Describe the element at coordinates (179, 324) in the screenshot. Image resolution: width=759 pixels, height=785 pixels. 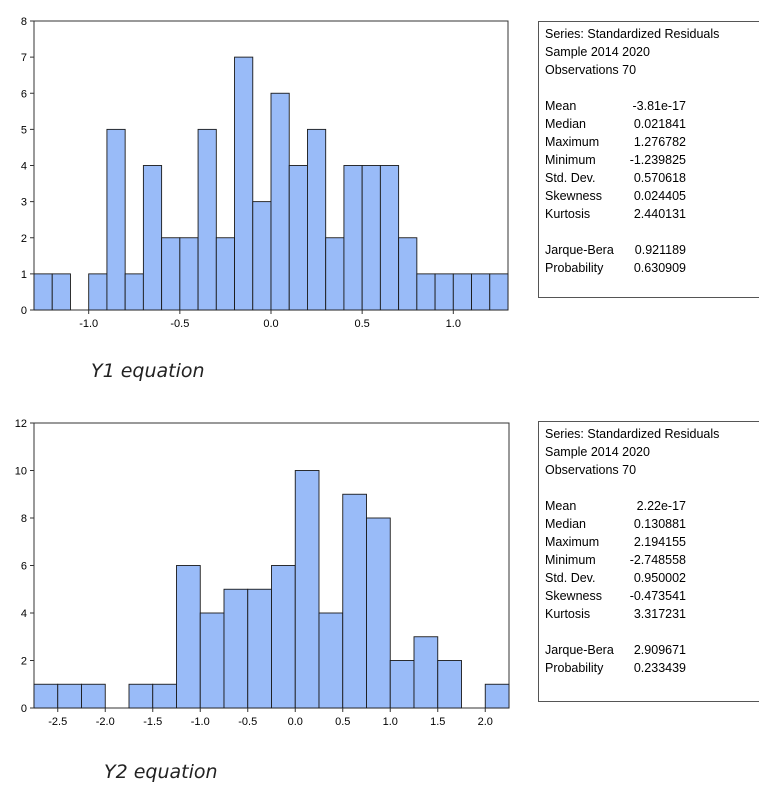
I see `x-tick-label: -0.5` at that location.